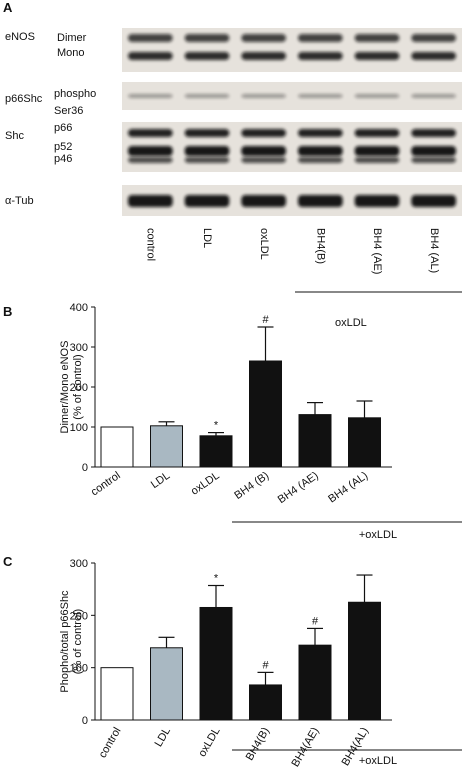  Describe the element at coordinates (7, 311) in the screenshot. I see `panel-label: B` at that location.